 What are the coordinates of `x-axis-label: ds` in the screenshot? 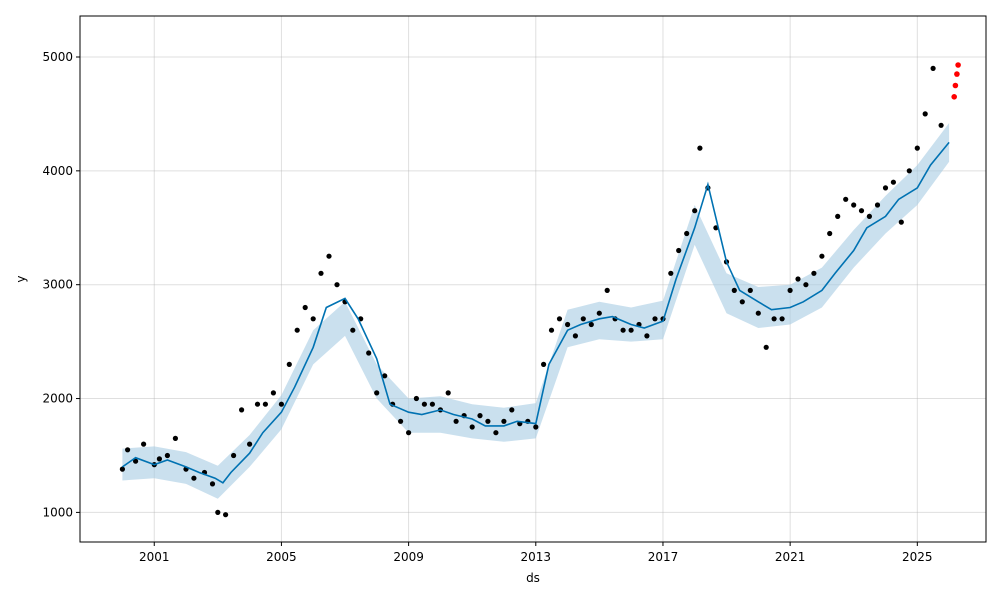 It's located at (533, 578).